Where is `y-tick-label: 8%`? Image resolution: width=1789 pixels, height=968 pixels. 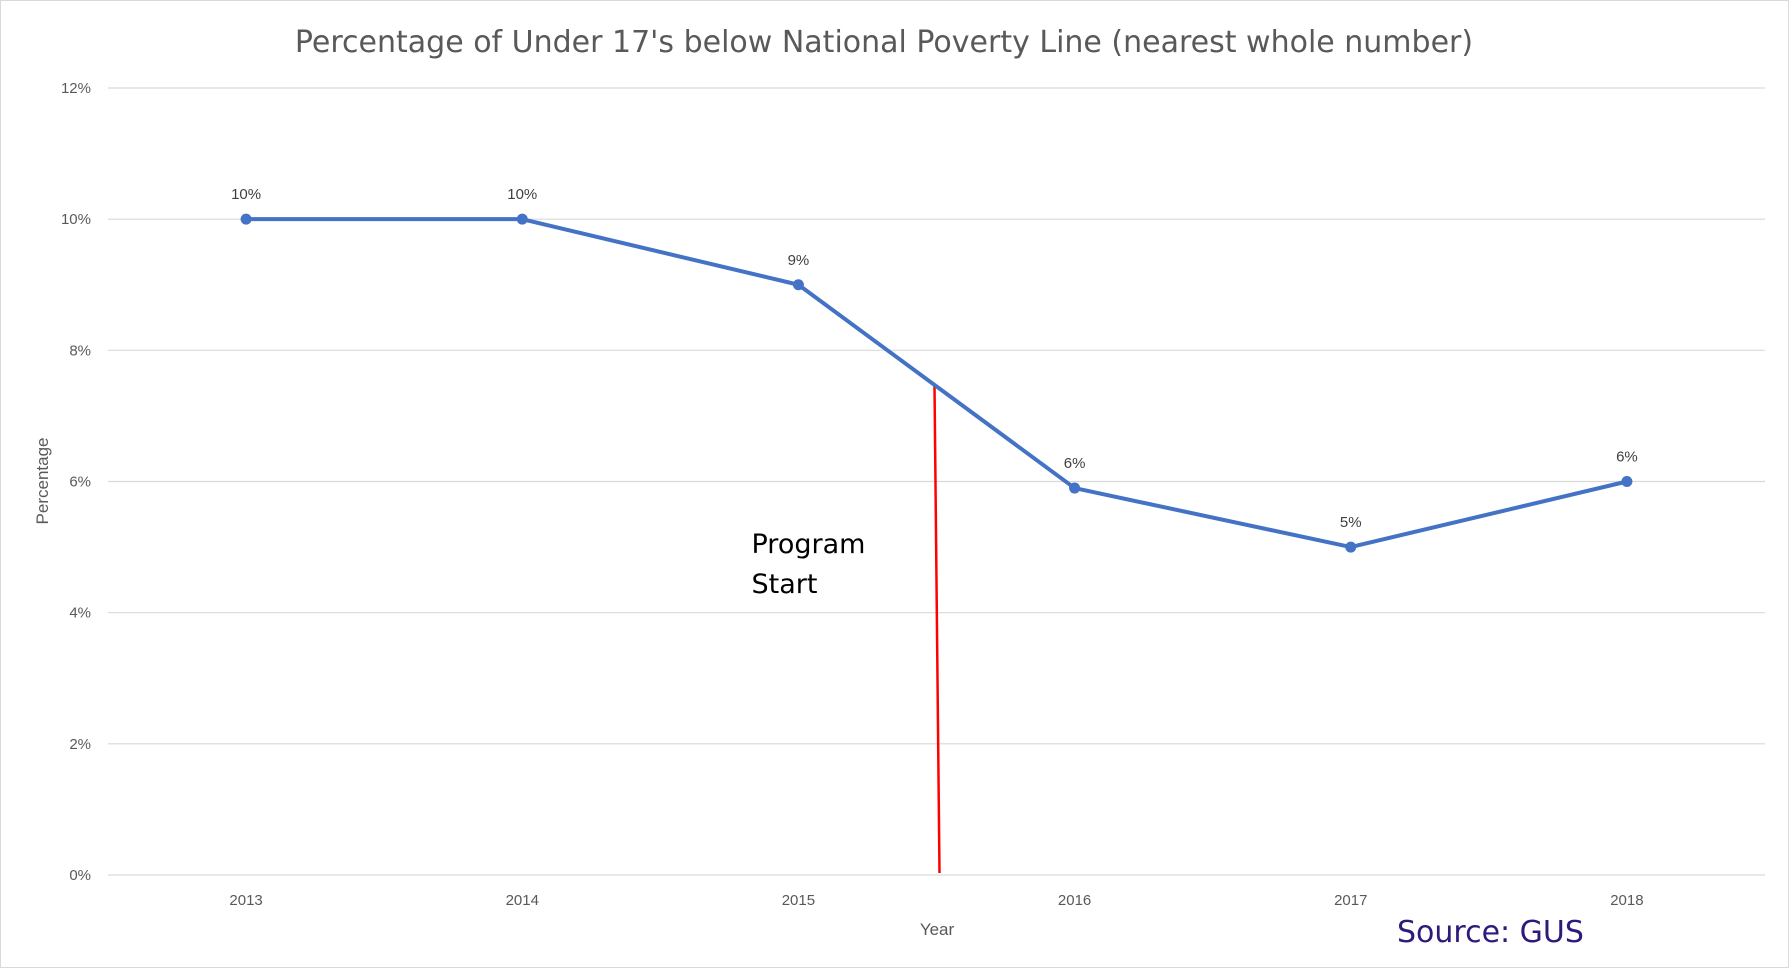
y-tick-label: 8% is located at coordinates (80, 350).